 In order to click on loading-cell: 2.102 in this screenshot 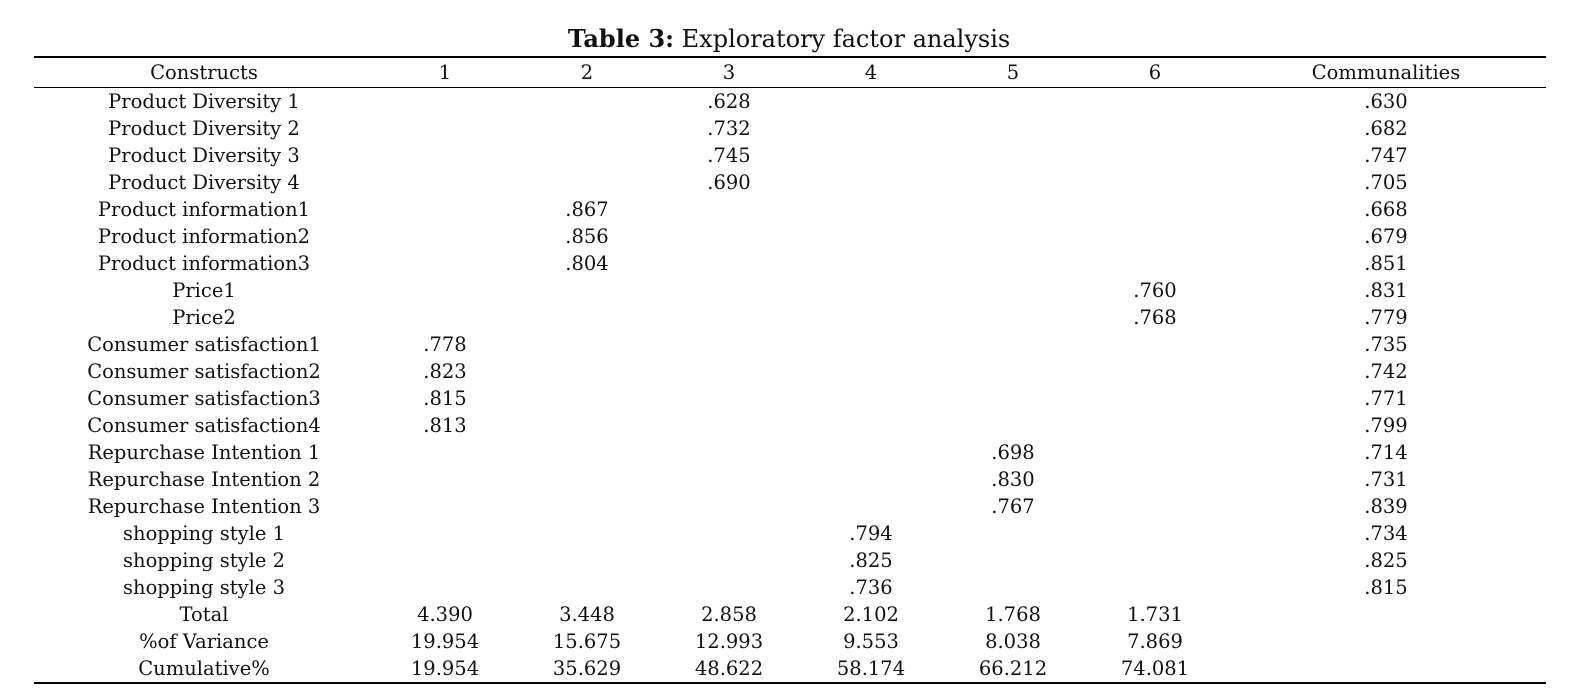, I will do `click(871, 614)`.